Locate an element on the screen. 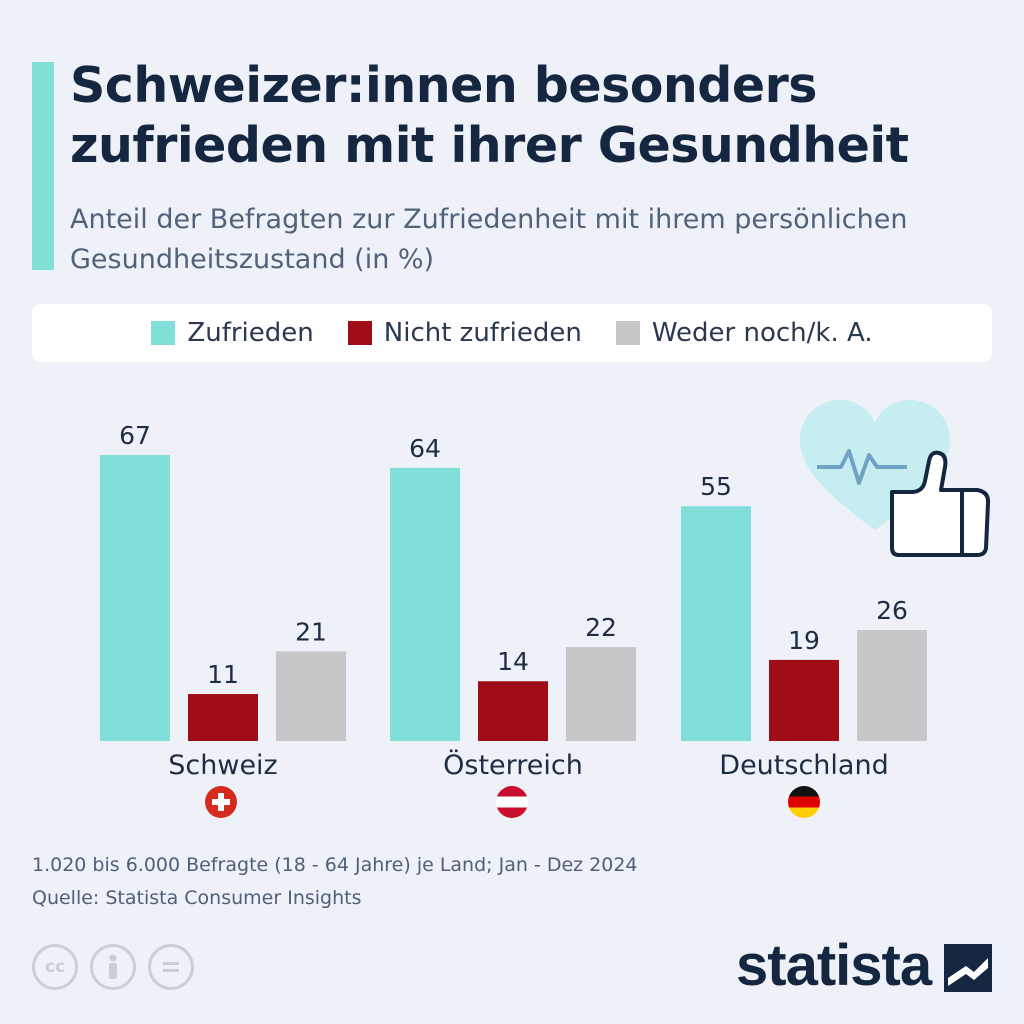 The height and width of the screenshot is (1024, 1024). license-icons: cc is located at coordinates (113, 967).